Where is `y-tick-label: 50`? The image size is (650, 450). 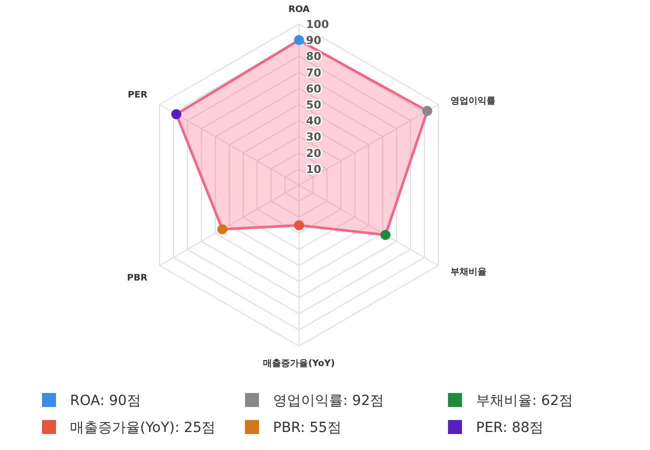 y-tick-label: 50 is located at coordinates (314, 105).